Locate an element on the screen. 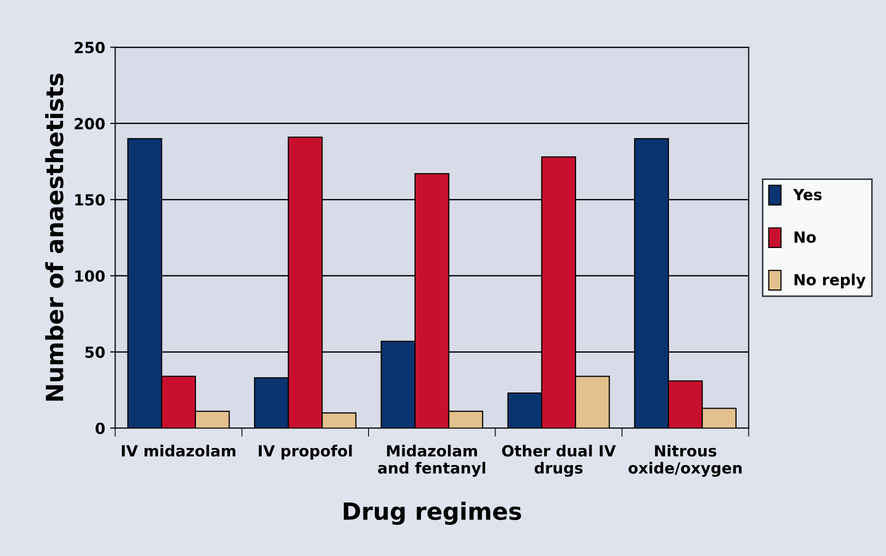  y-tick-label: 200 is located at coordinates (89, 124).